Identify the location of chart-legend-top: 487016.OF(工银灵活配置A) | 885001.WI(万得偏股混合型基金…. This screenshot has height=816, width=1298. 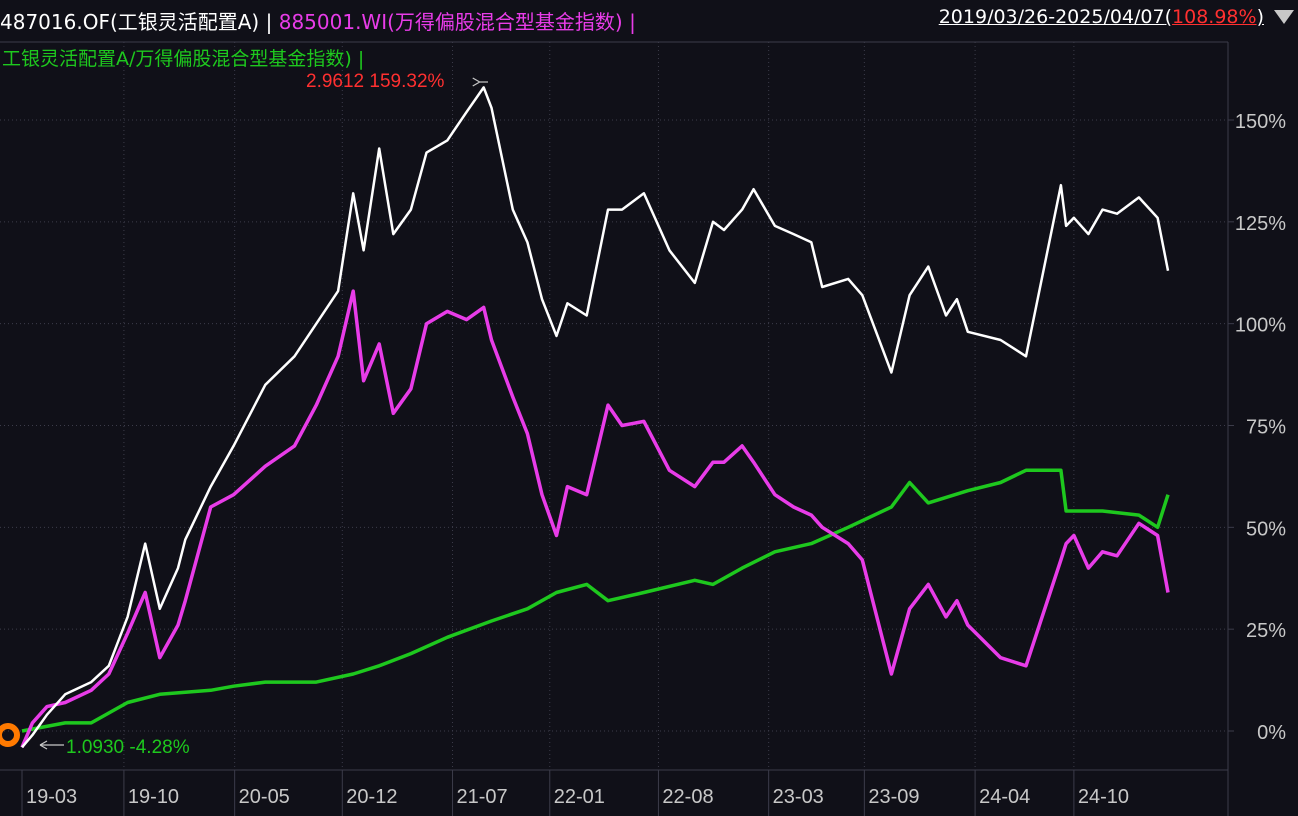
(318, 20).